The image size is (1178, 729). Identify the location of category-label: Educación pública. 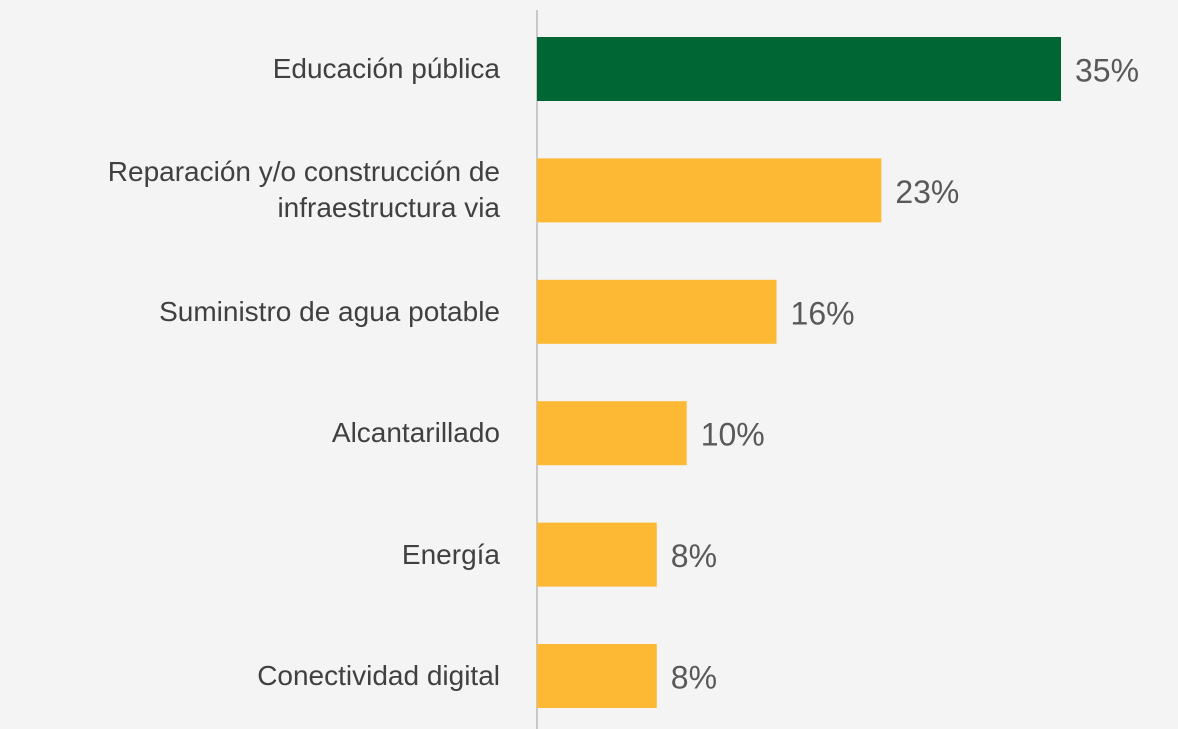
(386, 68).